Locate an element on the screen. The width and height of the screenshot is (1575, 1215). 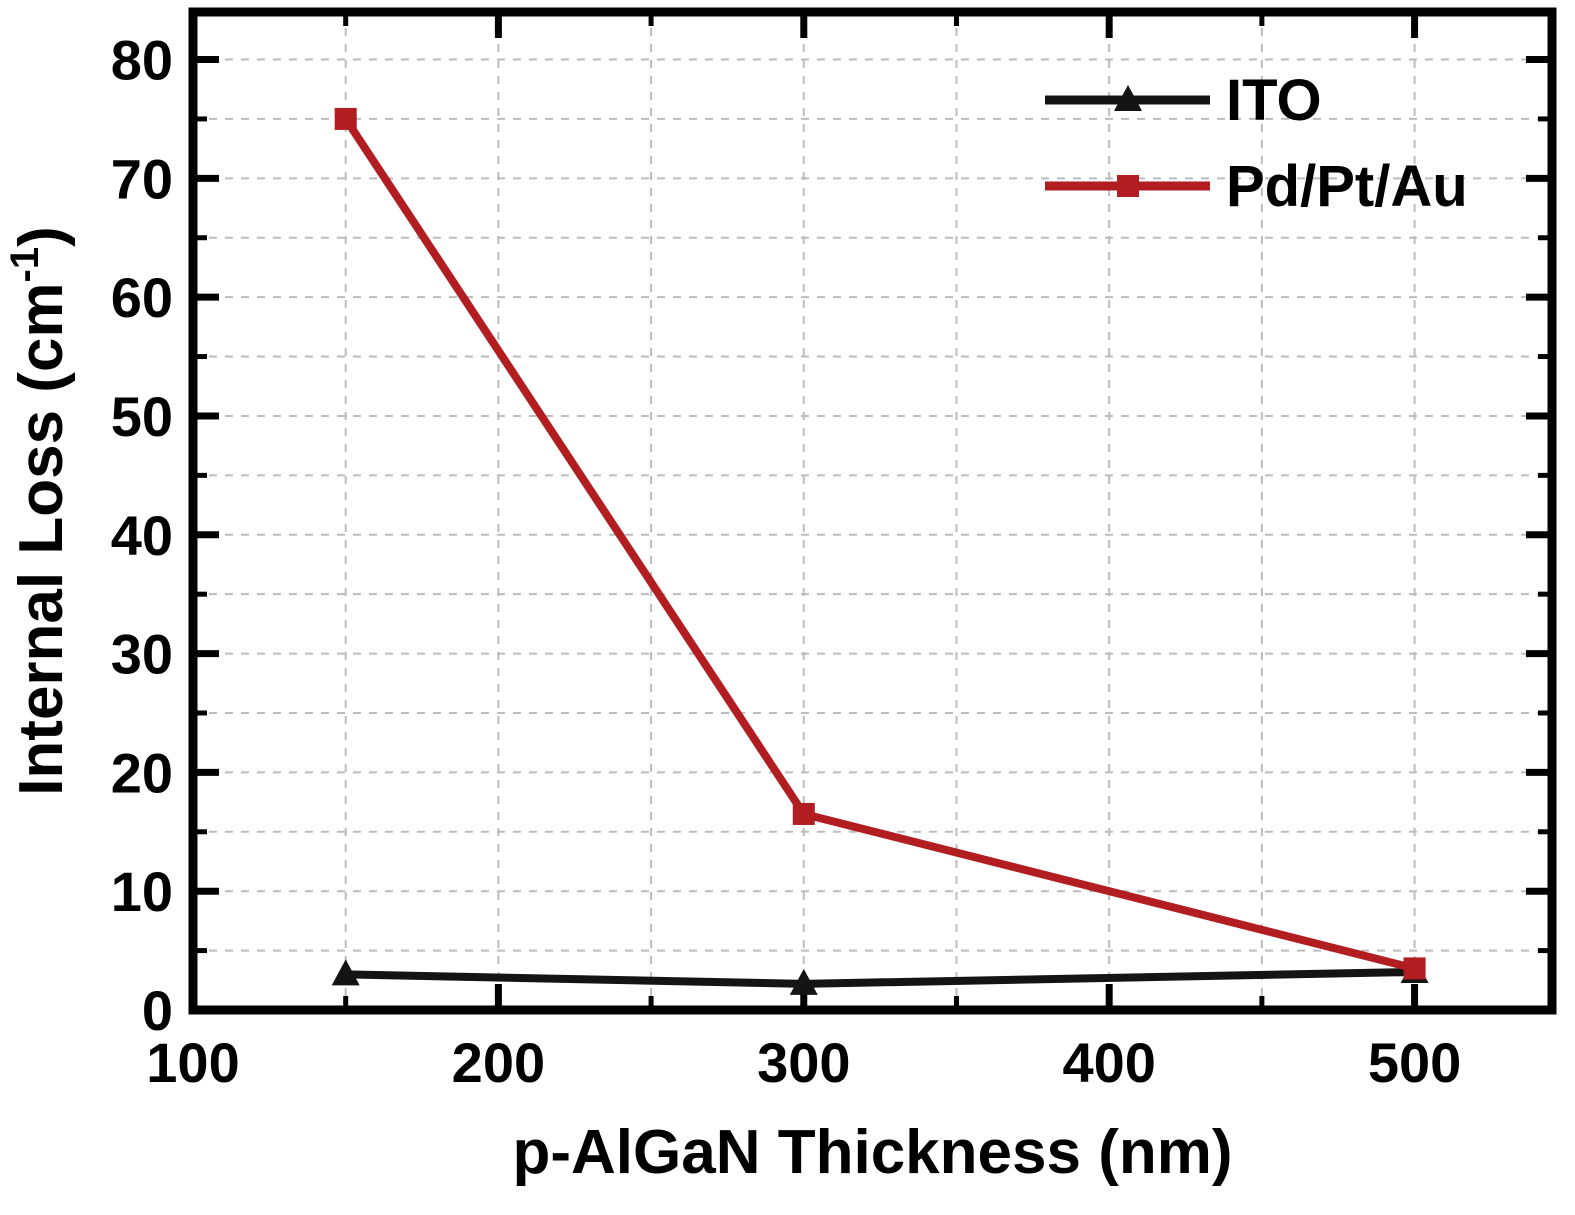
x-tick-label: 400 is located at coordinates (1108, 1062).